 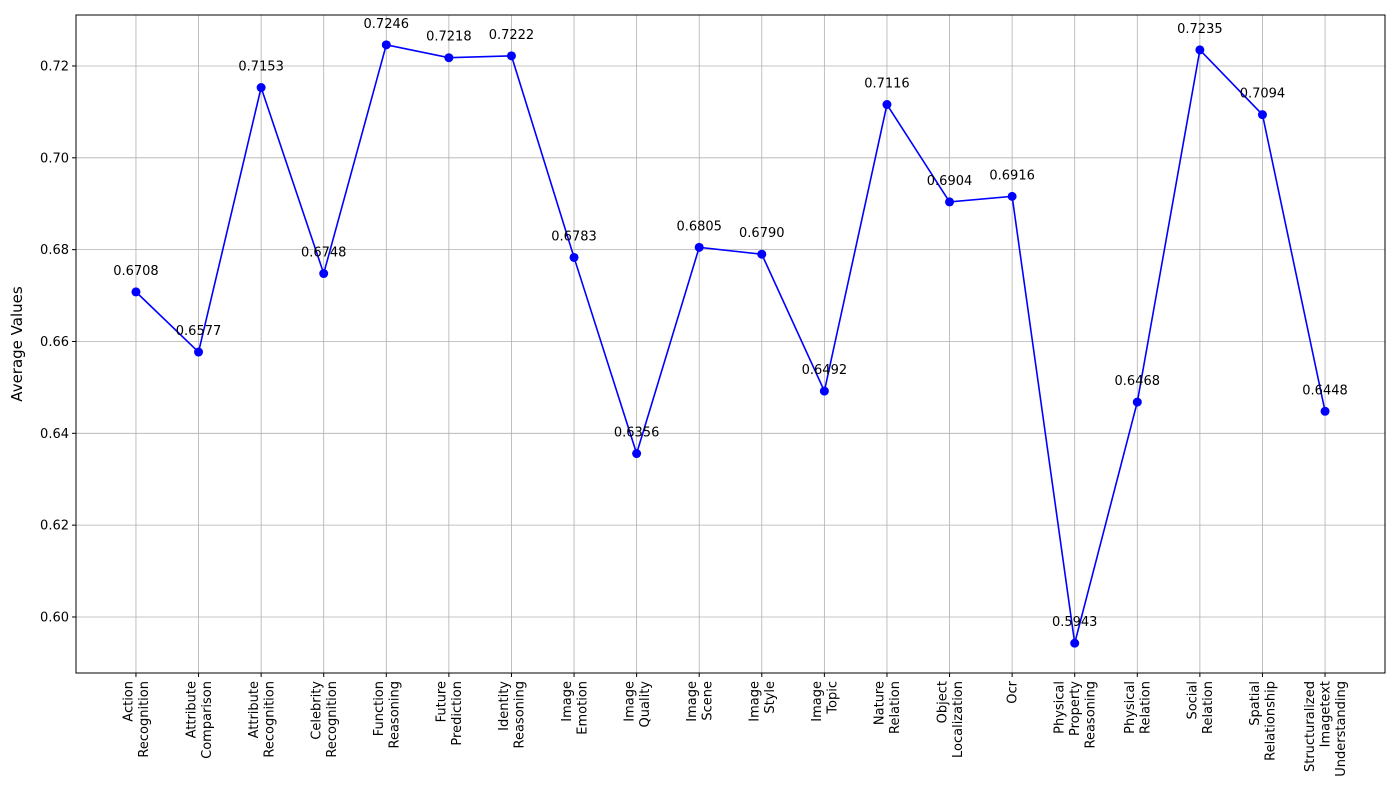 What do you see at coordinates (1013, 691) in the screenshot?
I see `x-tick-label: Ocr` at bounding box center [1013, 691].